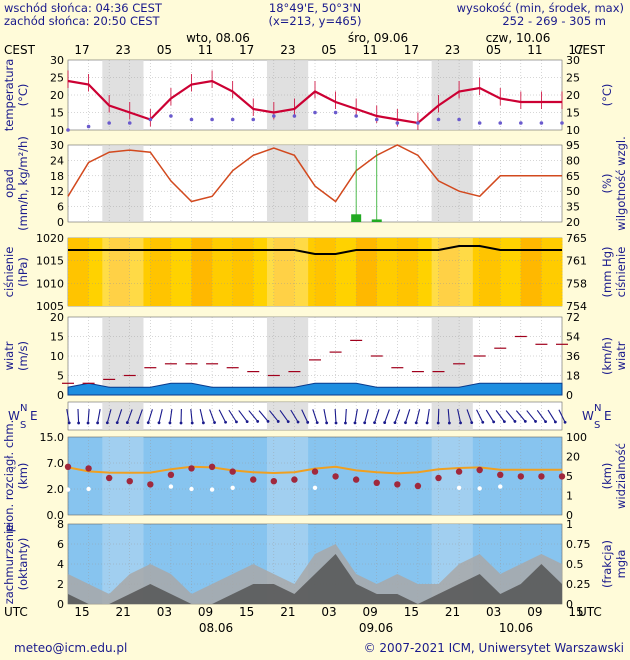 This screenshot has height=660, width=630. What do you see at coordinates (57, 191) in the screenshot?
I see `tick-label: 12` at bounding box center [57, 191].